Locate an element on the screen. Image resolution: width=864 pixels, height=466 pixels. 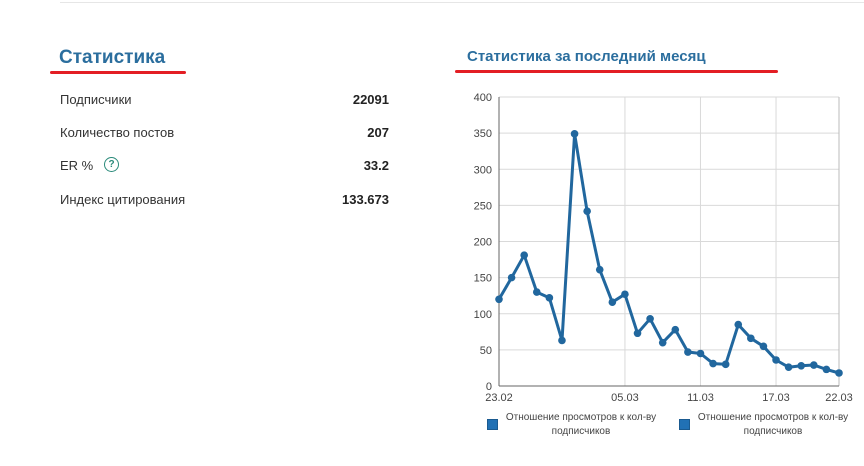
help-icon: ? is located at coordinates (111, 164).